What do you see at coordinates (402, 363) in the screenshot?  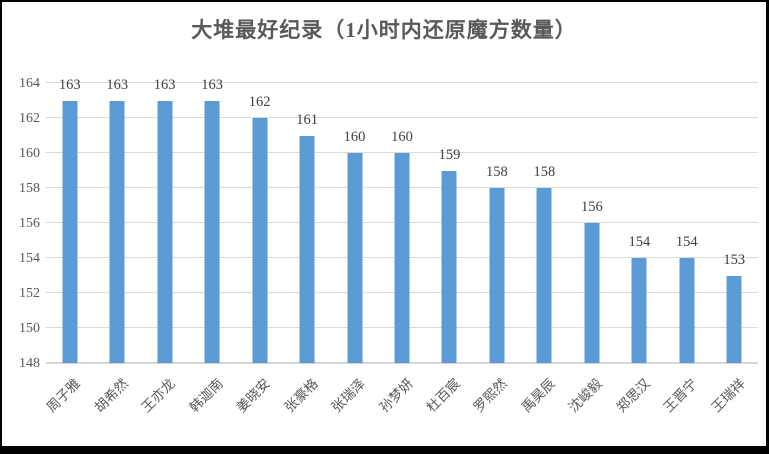 I see `x-axis-line` at bounding box center [402, 363].